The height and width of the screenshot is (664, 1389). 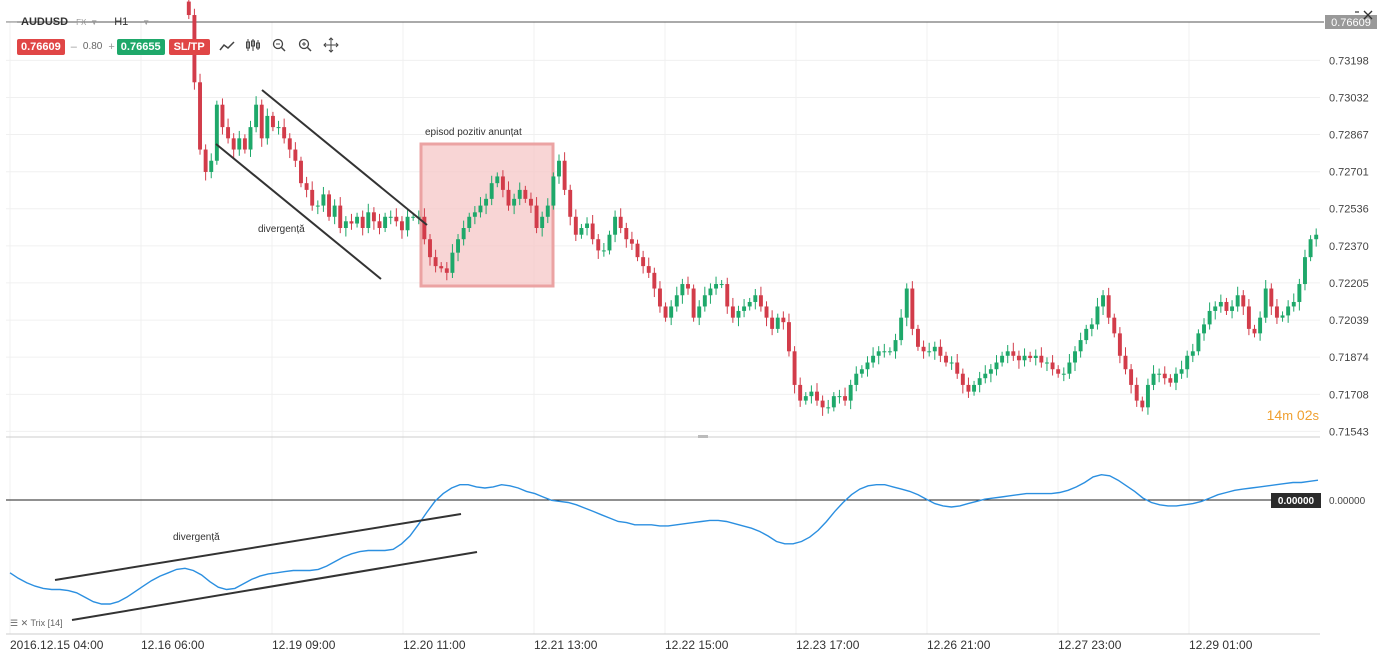 I want to click on trend-line-icon, so click(x=227, y=47).